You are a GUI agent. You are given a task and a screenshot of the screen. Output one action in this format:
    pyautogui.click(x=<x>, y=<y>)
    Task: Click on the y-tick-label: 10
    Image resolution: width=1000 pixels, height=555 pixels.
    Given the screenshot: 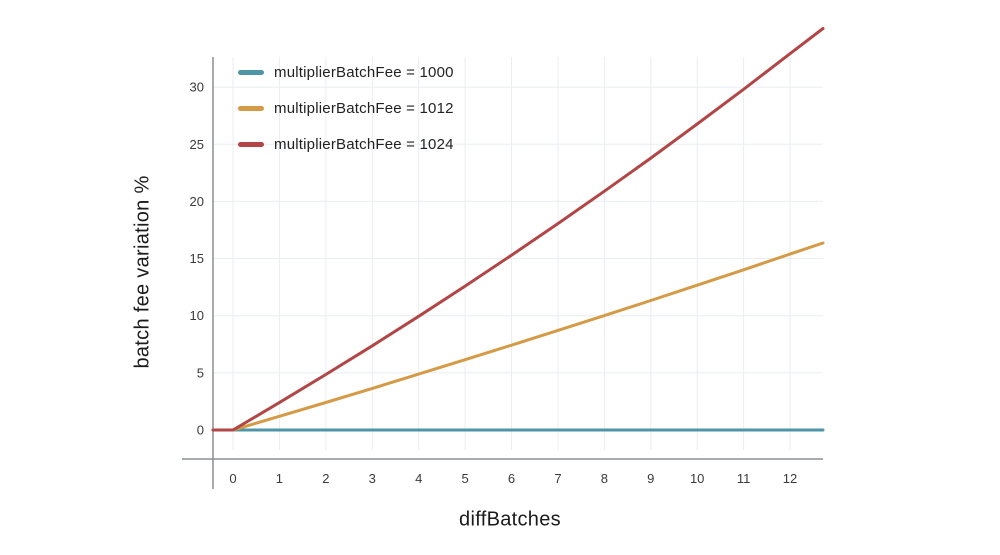 What is the action you would take?
    pyautogui.click(x=197, y=315)
    